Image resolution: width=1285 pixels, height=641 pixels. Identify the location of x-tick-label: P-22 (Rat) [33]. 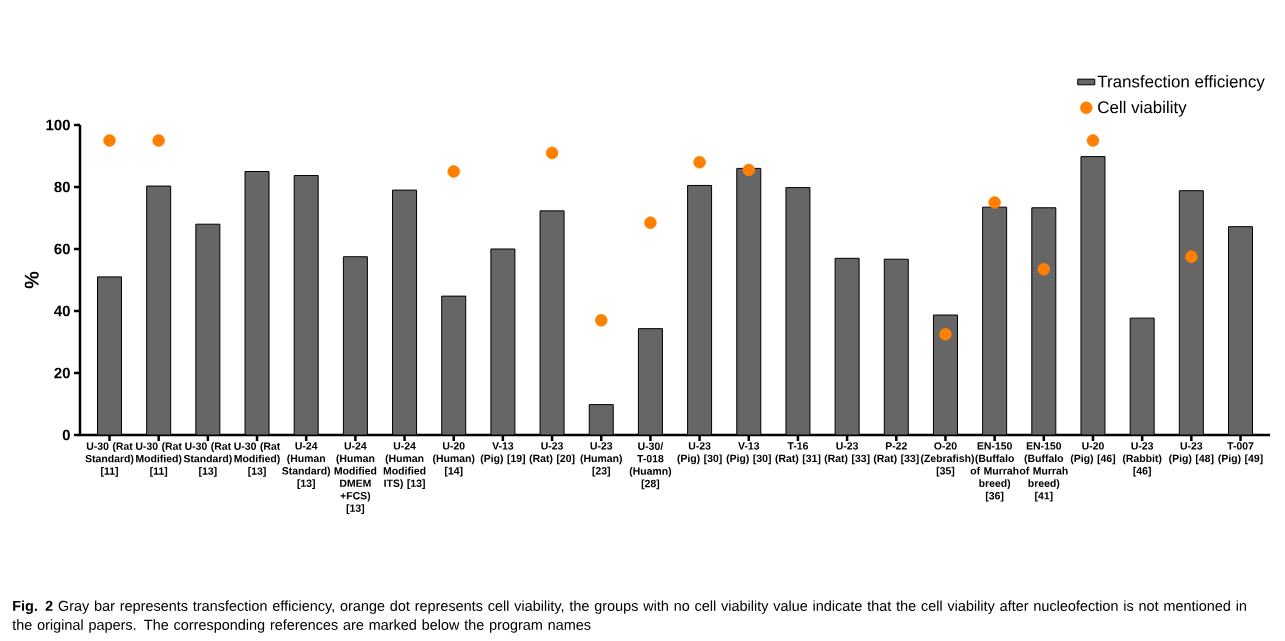
(896, 453).